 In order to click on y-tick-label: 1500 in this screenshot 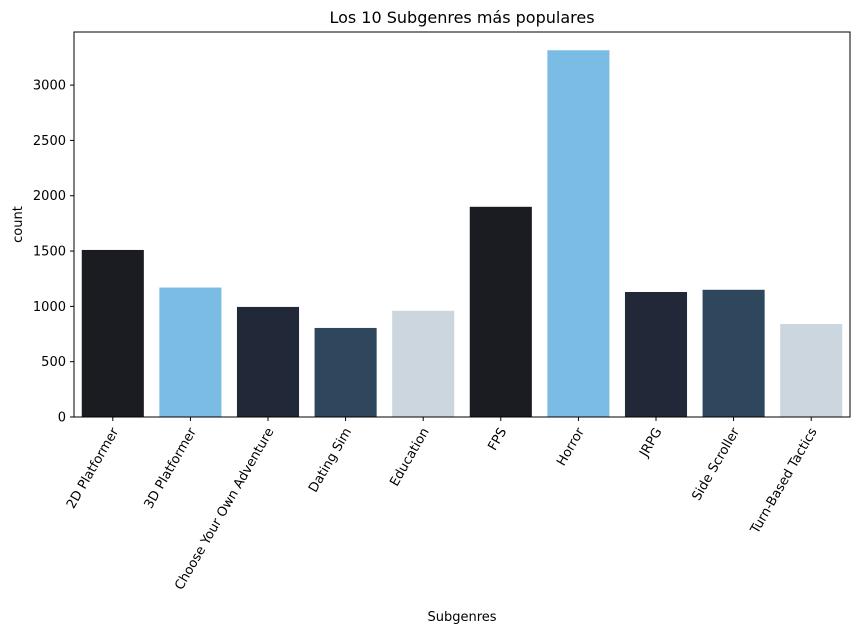, I will do `click(49, 252)`.